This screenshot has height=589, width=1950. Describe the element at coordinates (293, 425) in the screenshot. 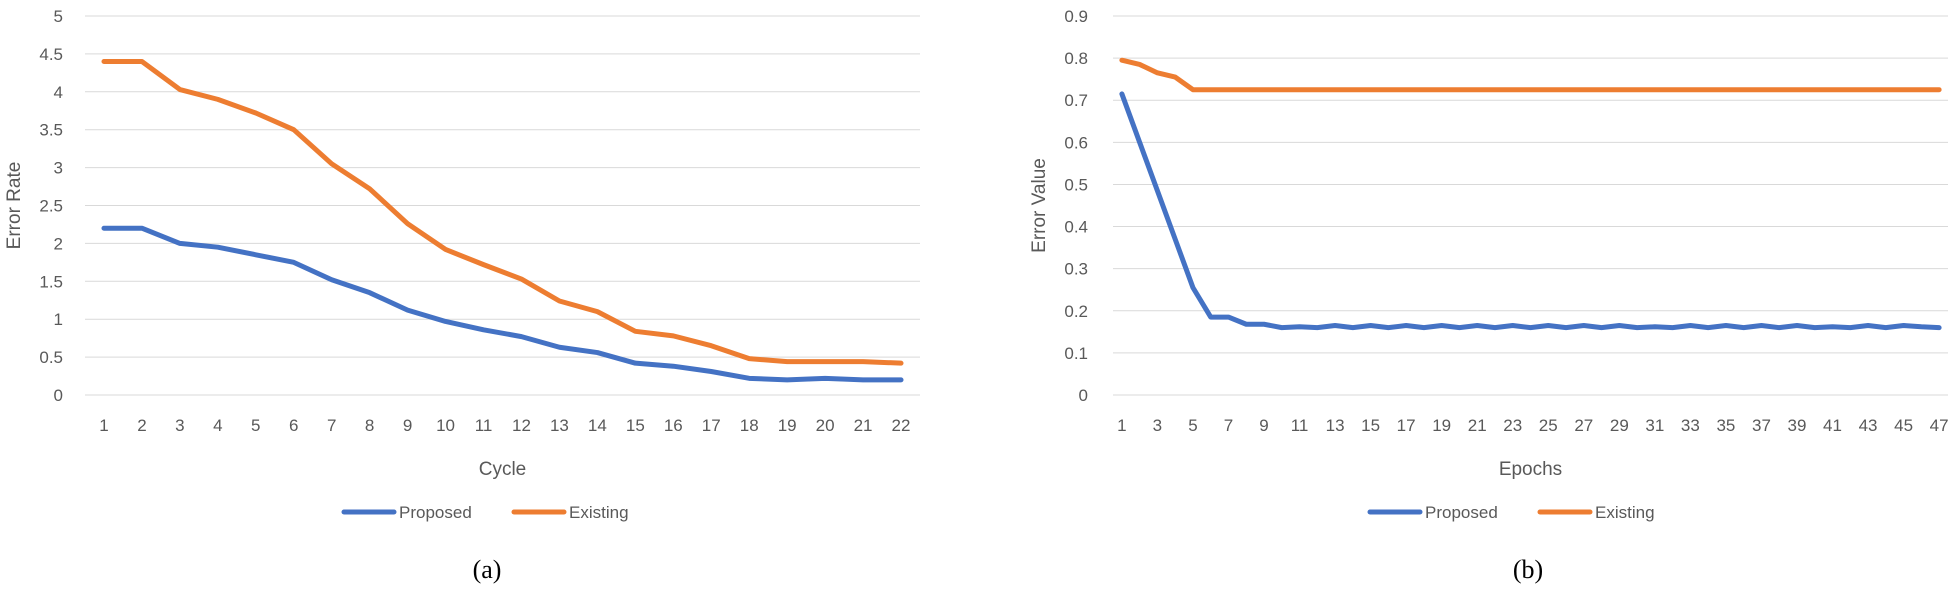

I see `x-tick-label: 6` at that location.